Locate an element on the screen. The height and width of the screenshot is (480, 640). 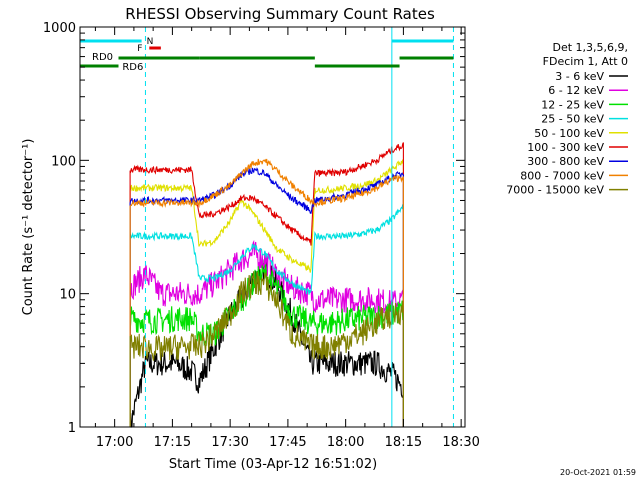
y-tick-label: 1000 is located at coordinates (59, 28).